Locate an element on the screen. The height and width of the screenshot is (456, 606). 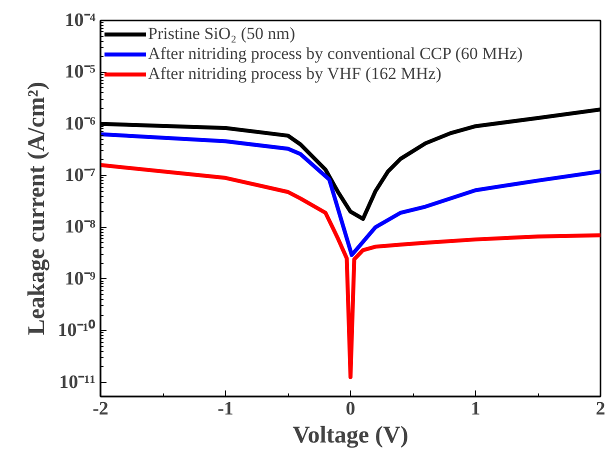
y-tick-label: 10⁻¹⁰ is located at coordinates (77, 330).